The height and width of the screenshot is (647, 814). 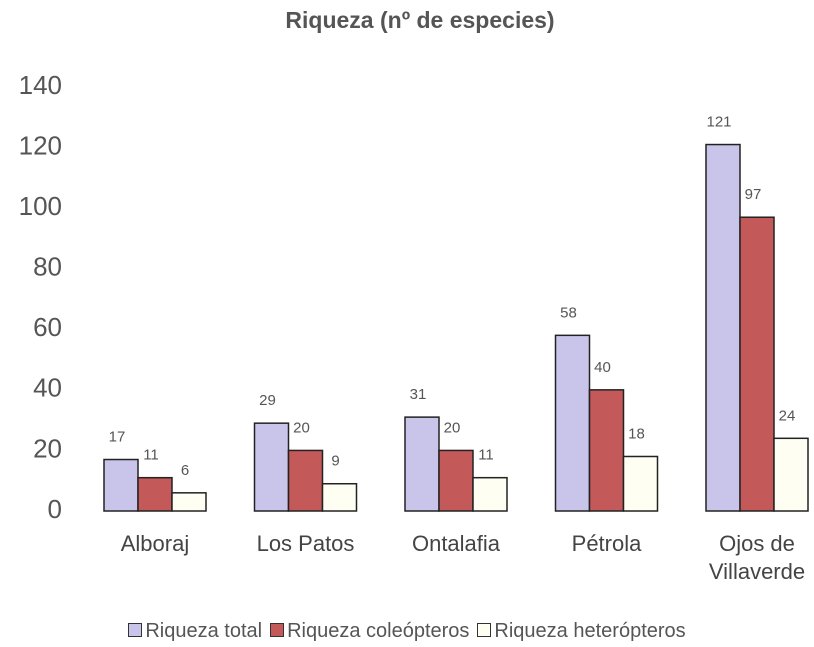 I want to click on y-tick-label: 140, so click(x=40, y=85).